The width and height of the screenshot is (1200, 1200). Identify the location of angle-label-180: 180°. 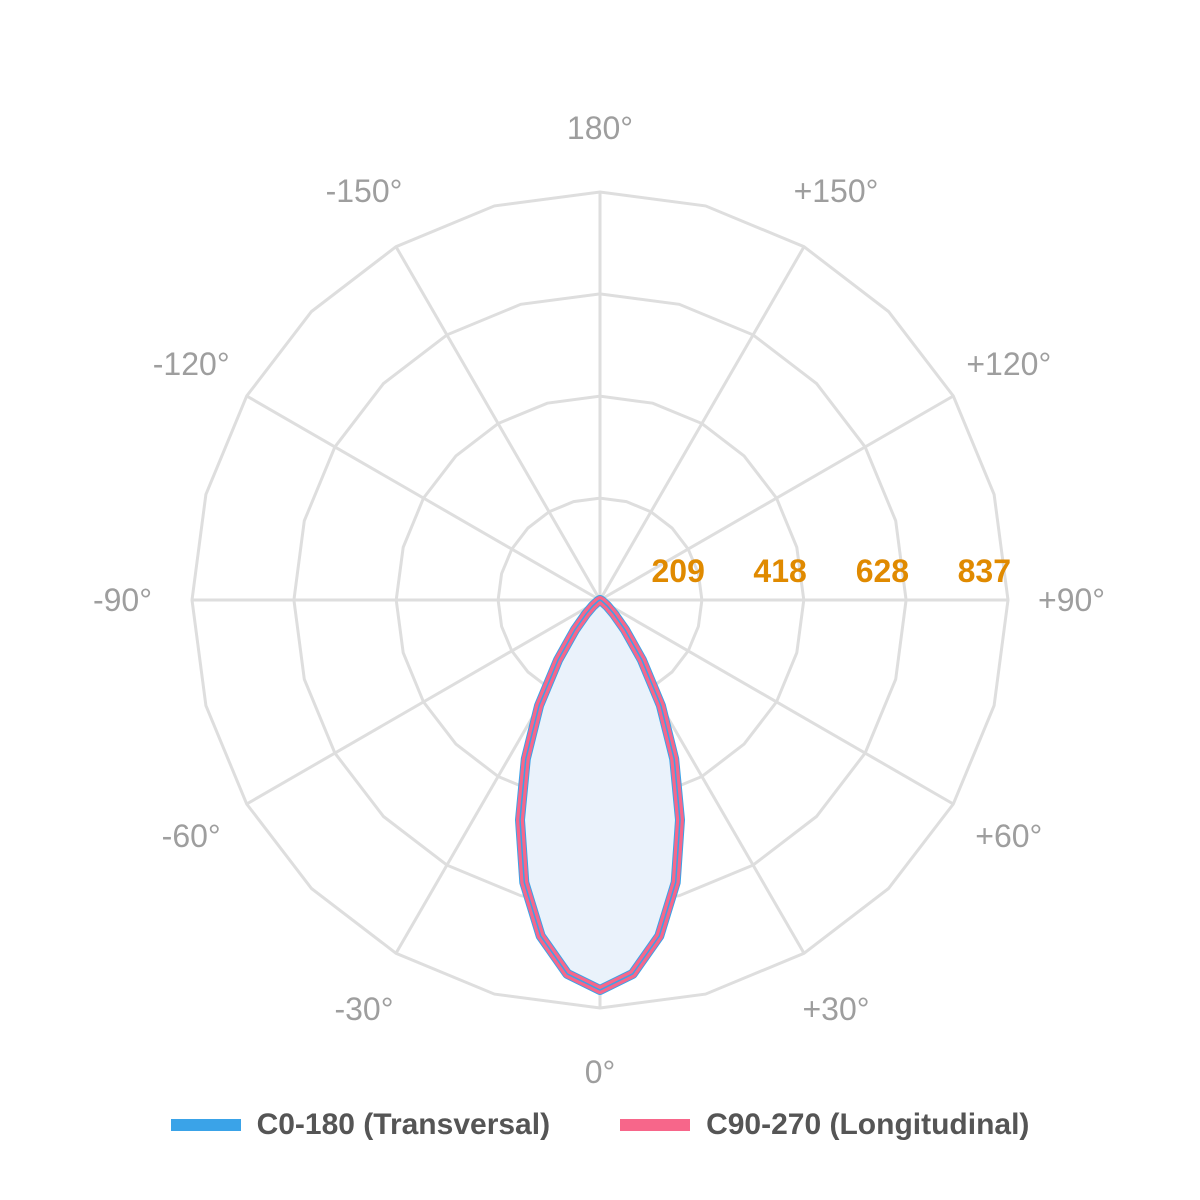
(600, 128).